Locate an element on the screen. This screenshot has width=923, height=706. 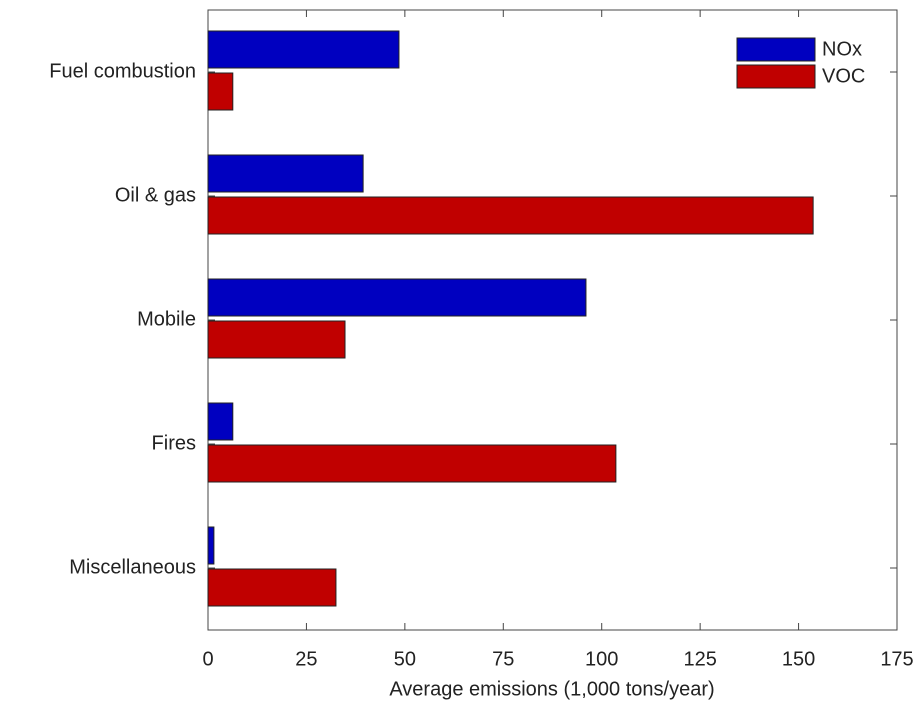
x-tick-label: 125 is located at coordinates (699, 659).